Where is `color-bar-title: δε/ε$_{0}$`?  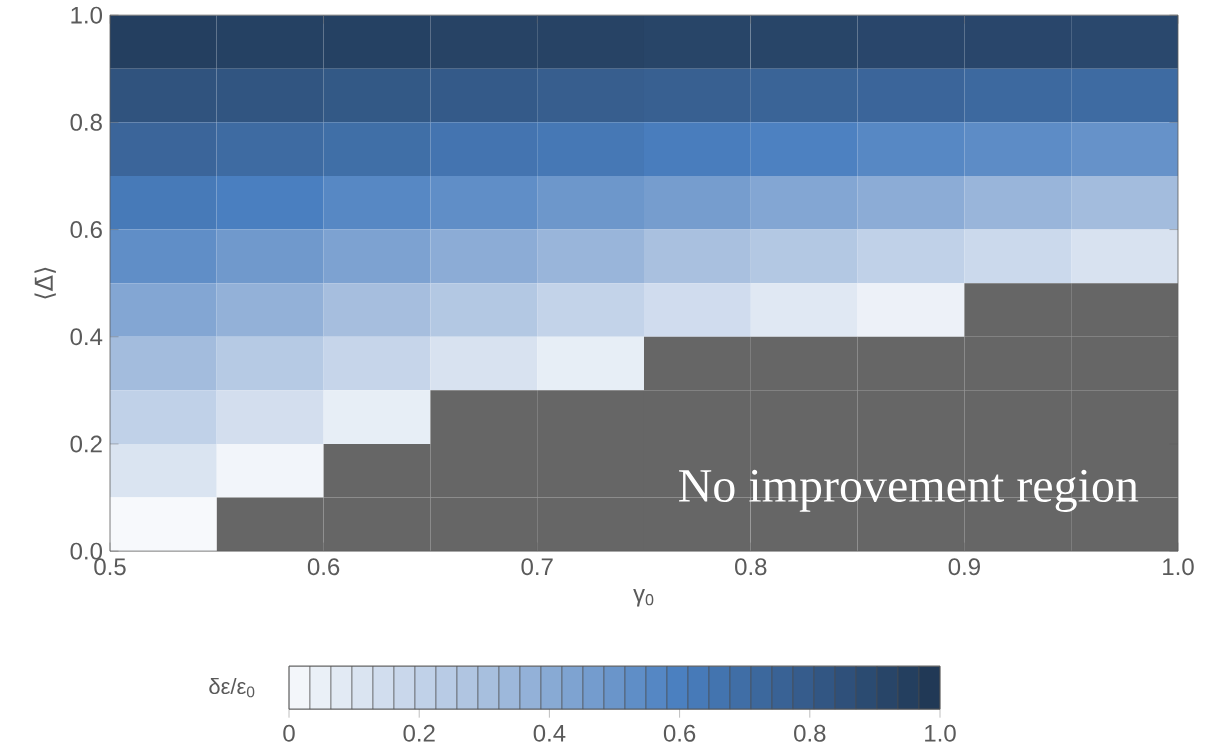
color-bar-title: δε/ε$_{0}$ is located at coordinates (232, 687).